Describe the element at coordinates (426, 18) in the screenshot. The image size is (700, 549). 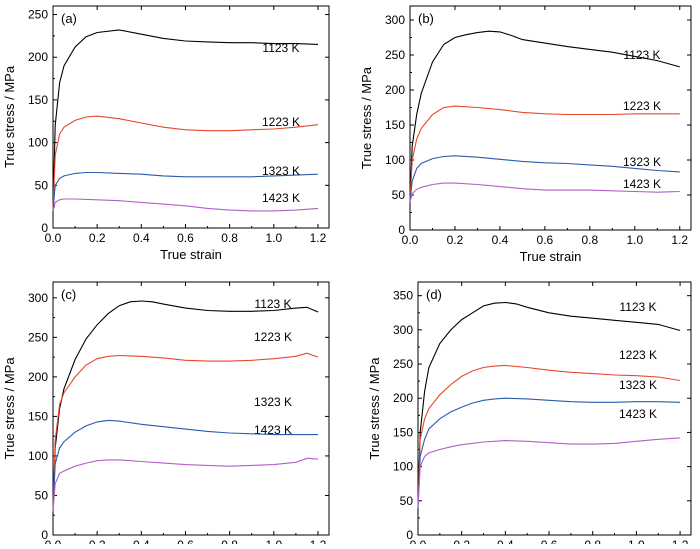
I see `panel-label: (b)` at that location.